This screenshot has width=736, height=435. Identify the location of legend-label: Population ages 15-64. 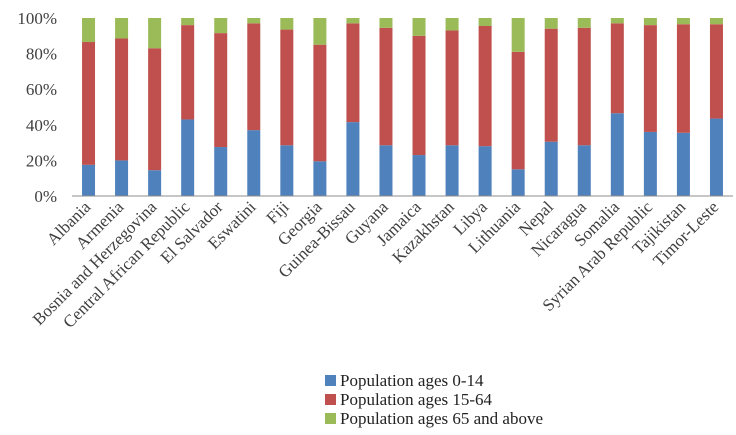
(416, 399).